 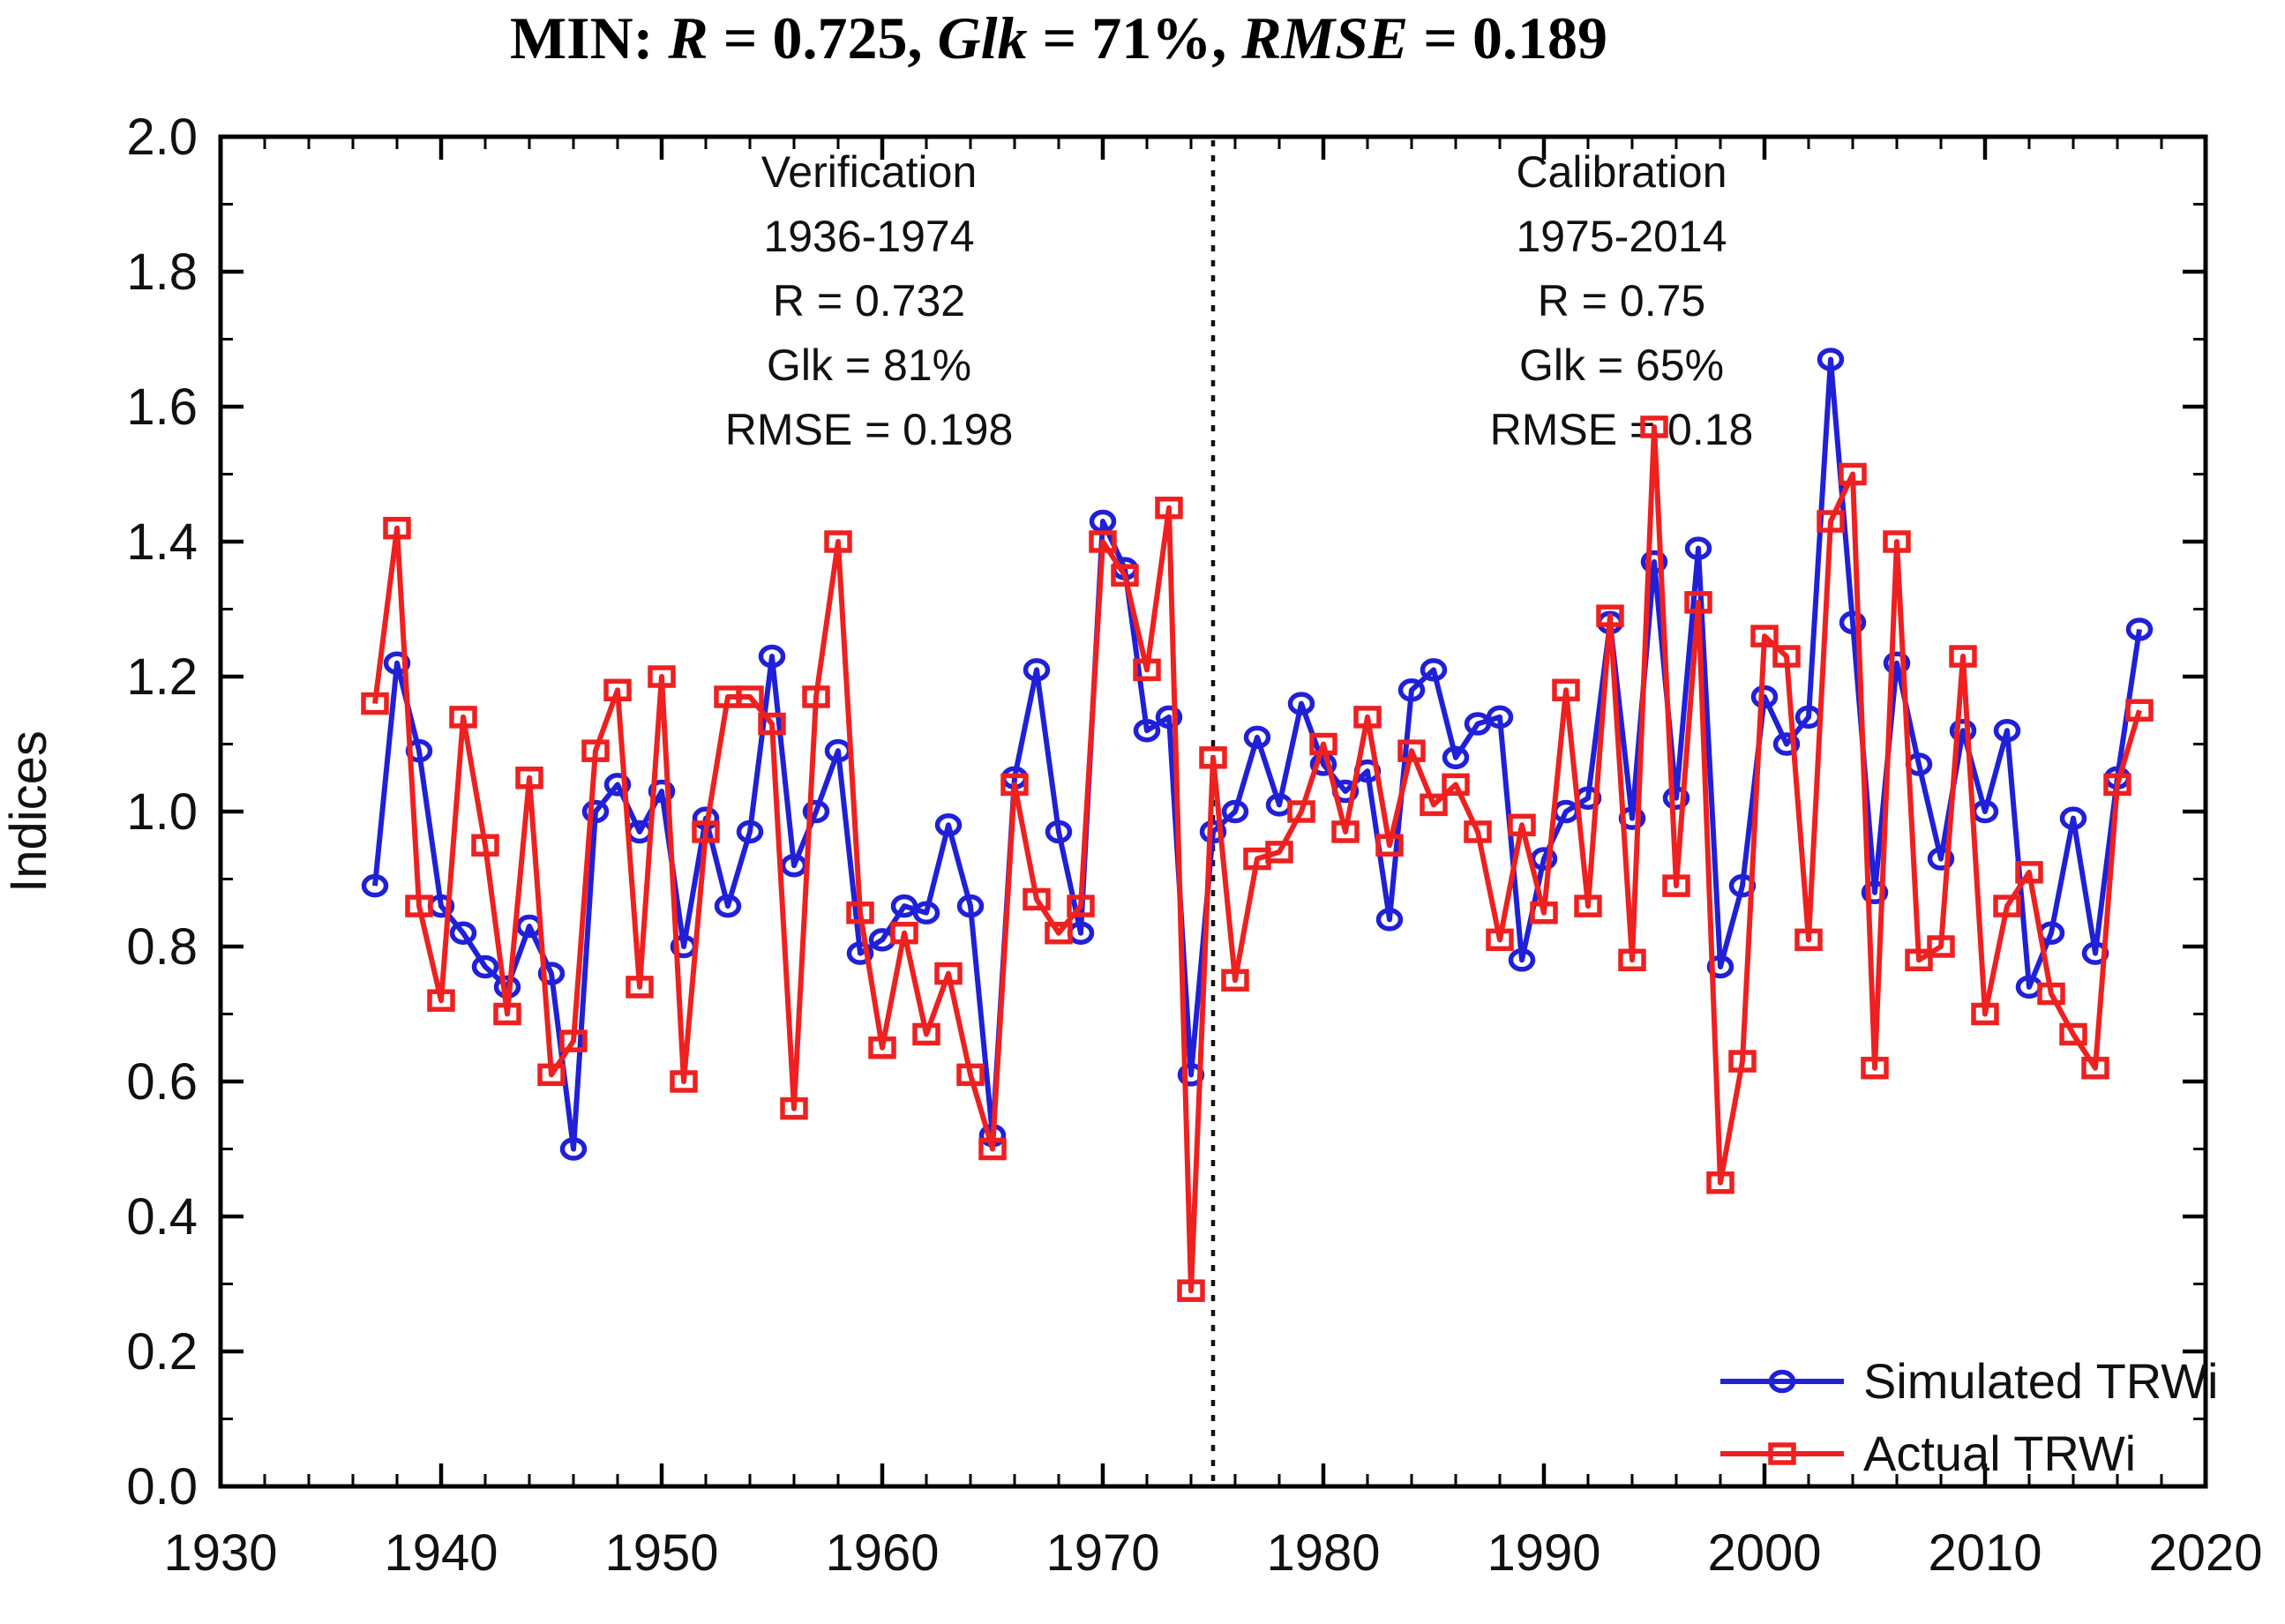 I want to click on x-tick-label: 1970, so click(x=1102, y=1553).